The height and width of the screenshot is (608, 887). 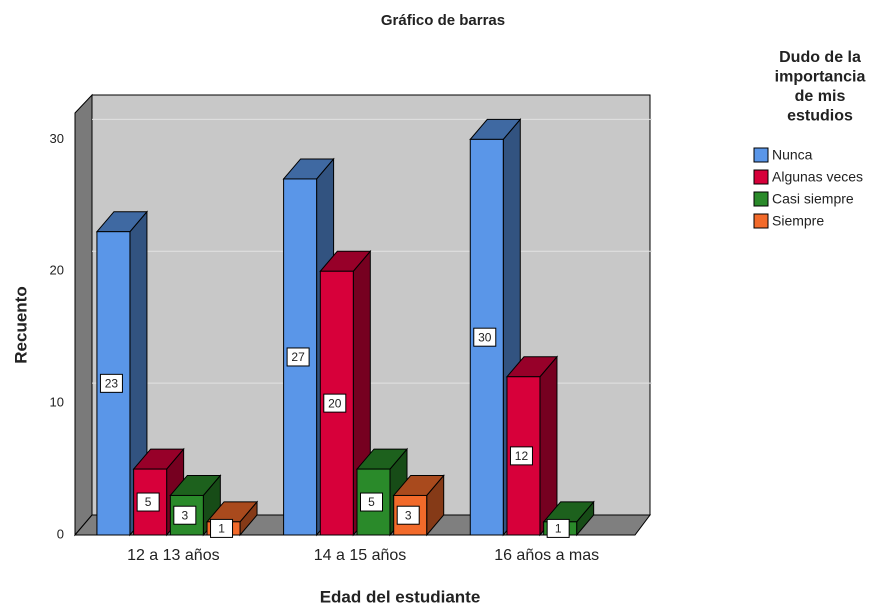 I want to click on y-axis-title: Recuento, so click(x=20, y=324).